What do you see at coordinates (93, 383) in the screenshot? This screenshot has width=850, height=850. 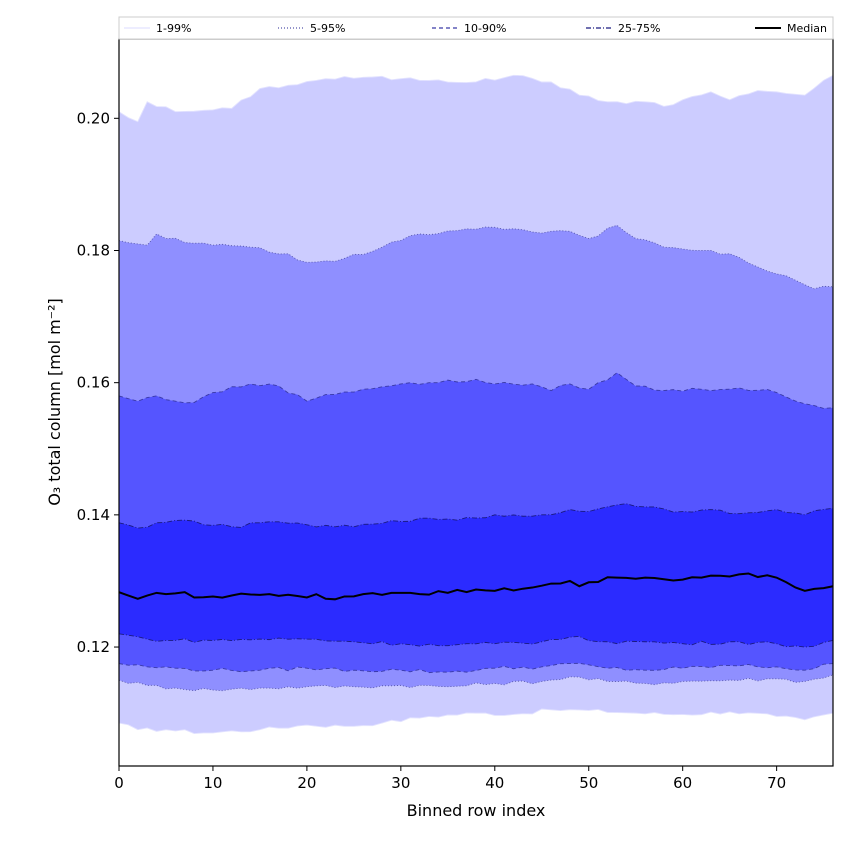 I see `y-tick-label: 0.16` at bounding box center [93, 383].